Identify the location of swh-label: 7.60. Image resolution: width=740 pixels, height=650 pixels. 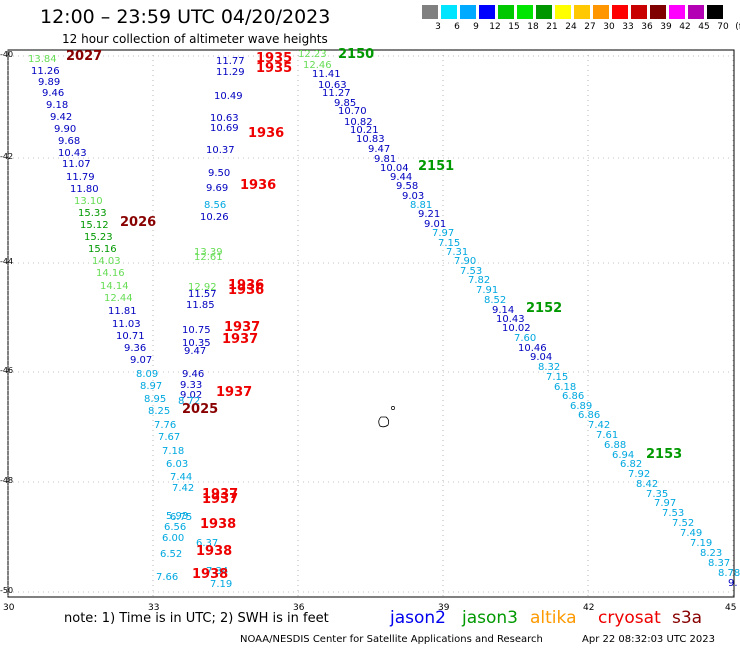
(525, 338).